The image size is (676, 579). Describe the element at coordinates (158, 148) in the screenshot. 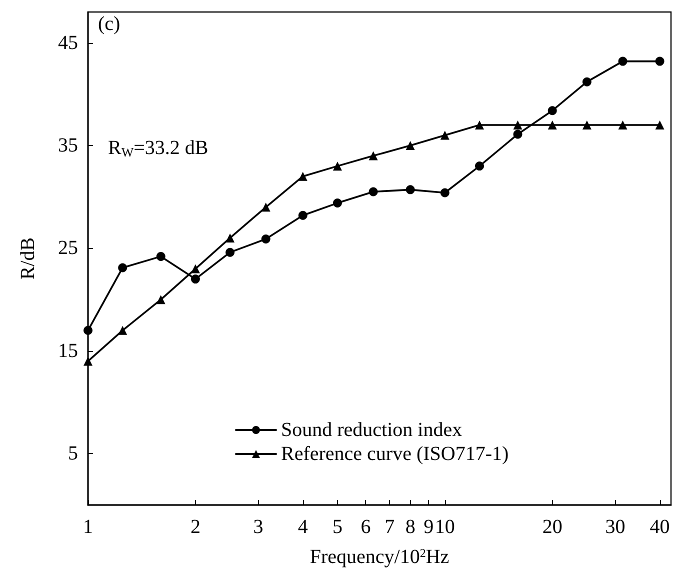

I see `annotation: RW=33.2 dB` at that location.